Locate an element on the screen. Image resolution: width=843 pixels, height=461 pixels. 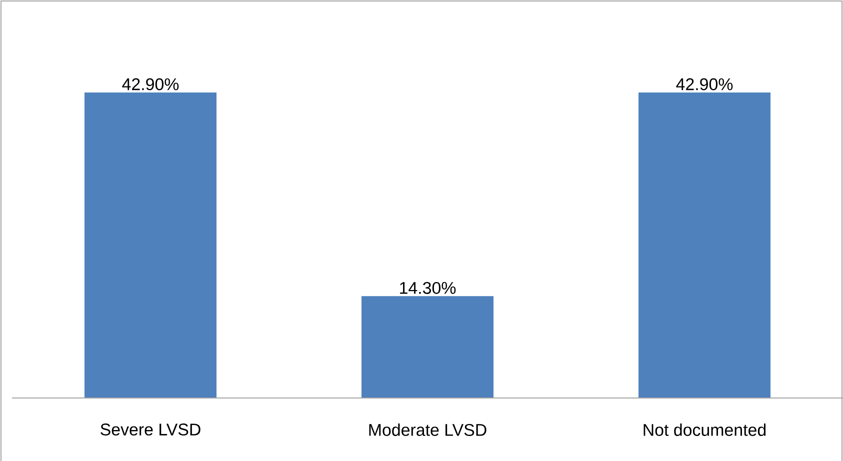
x-tick-label: Moderate LVSD is located at coordinates (427, 430).